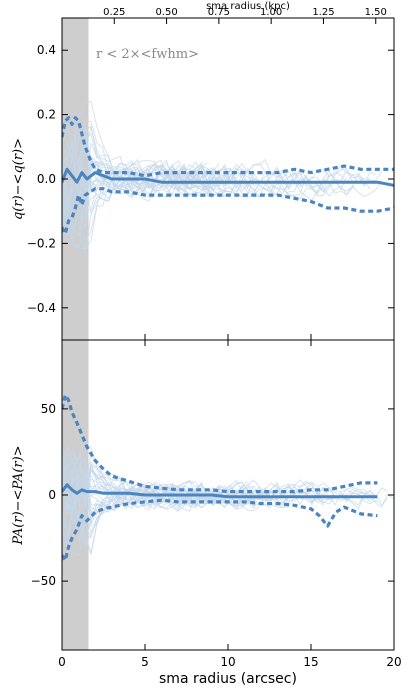 This screenshot has width=415, height=692. I want to click on top-axis-tick-label: 0.75, so click(219, 12).